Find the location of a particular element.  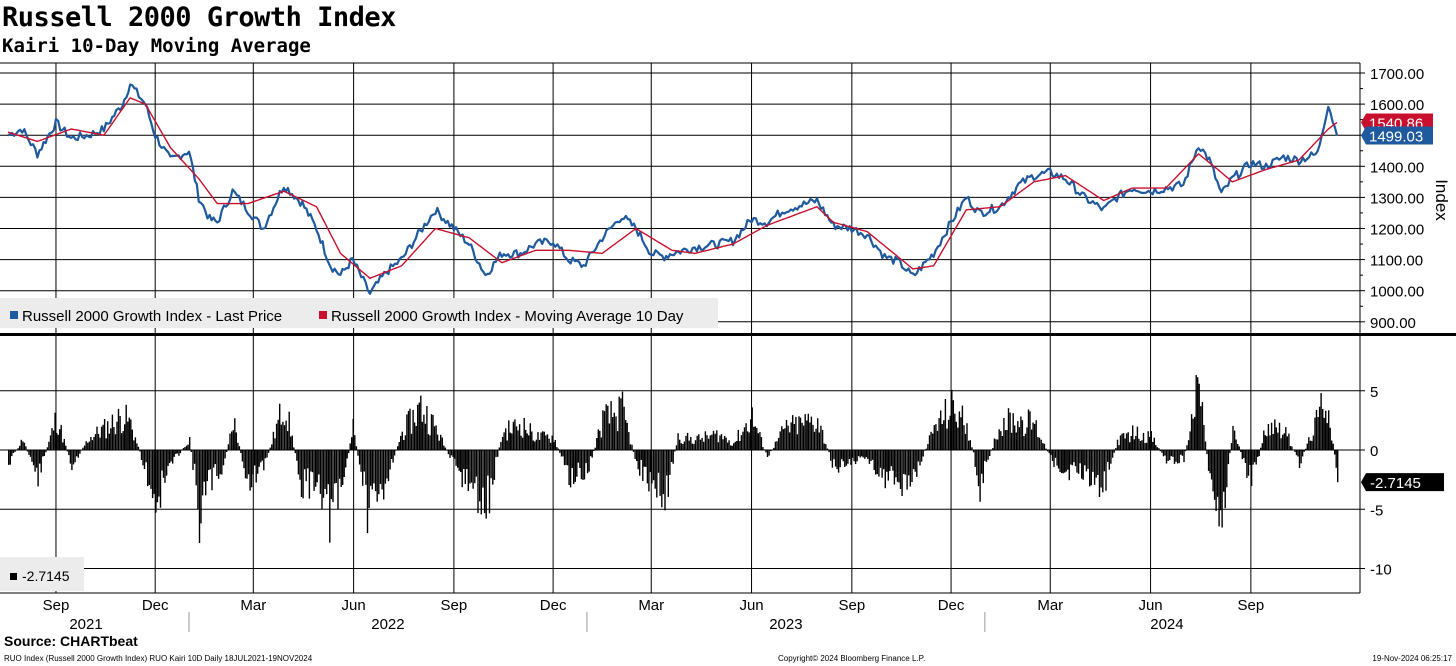

upper-y-tick-label: 1700.00 is located at coordinates (1397, 74).